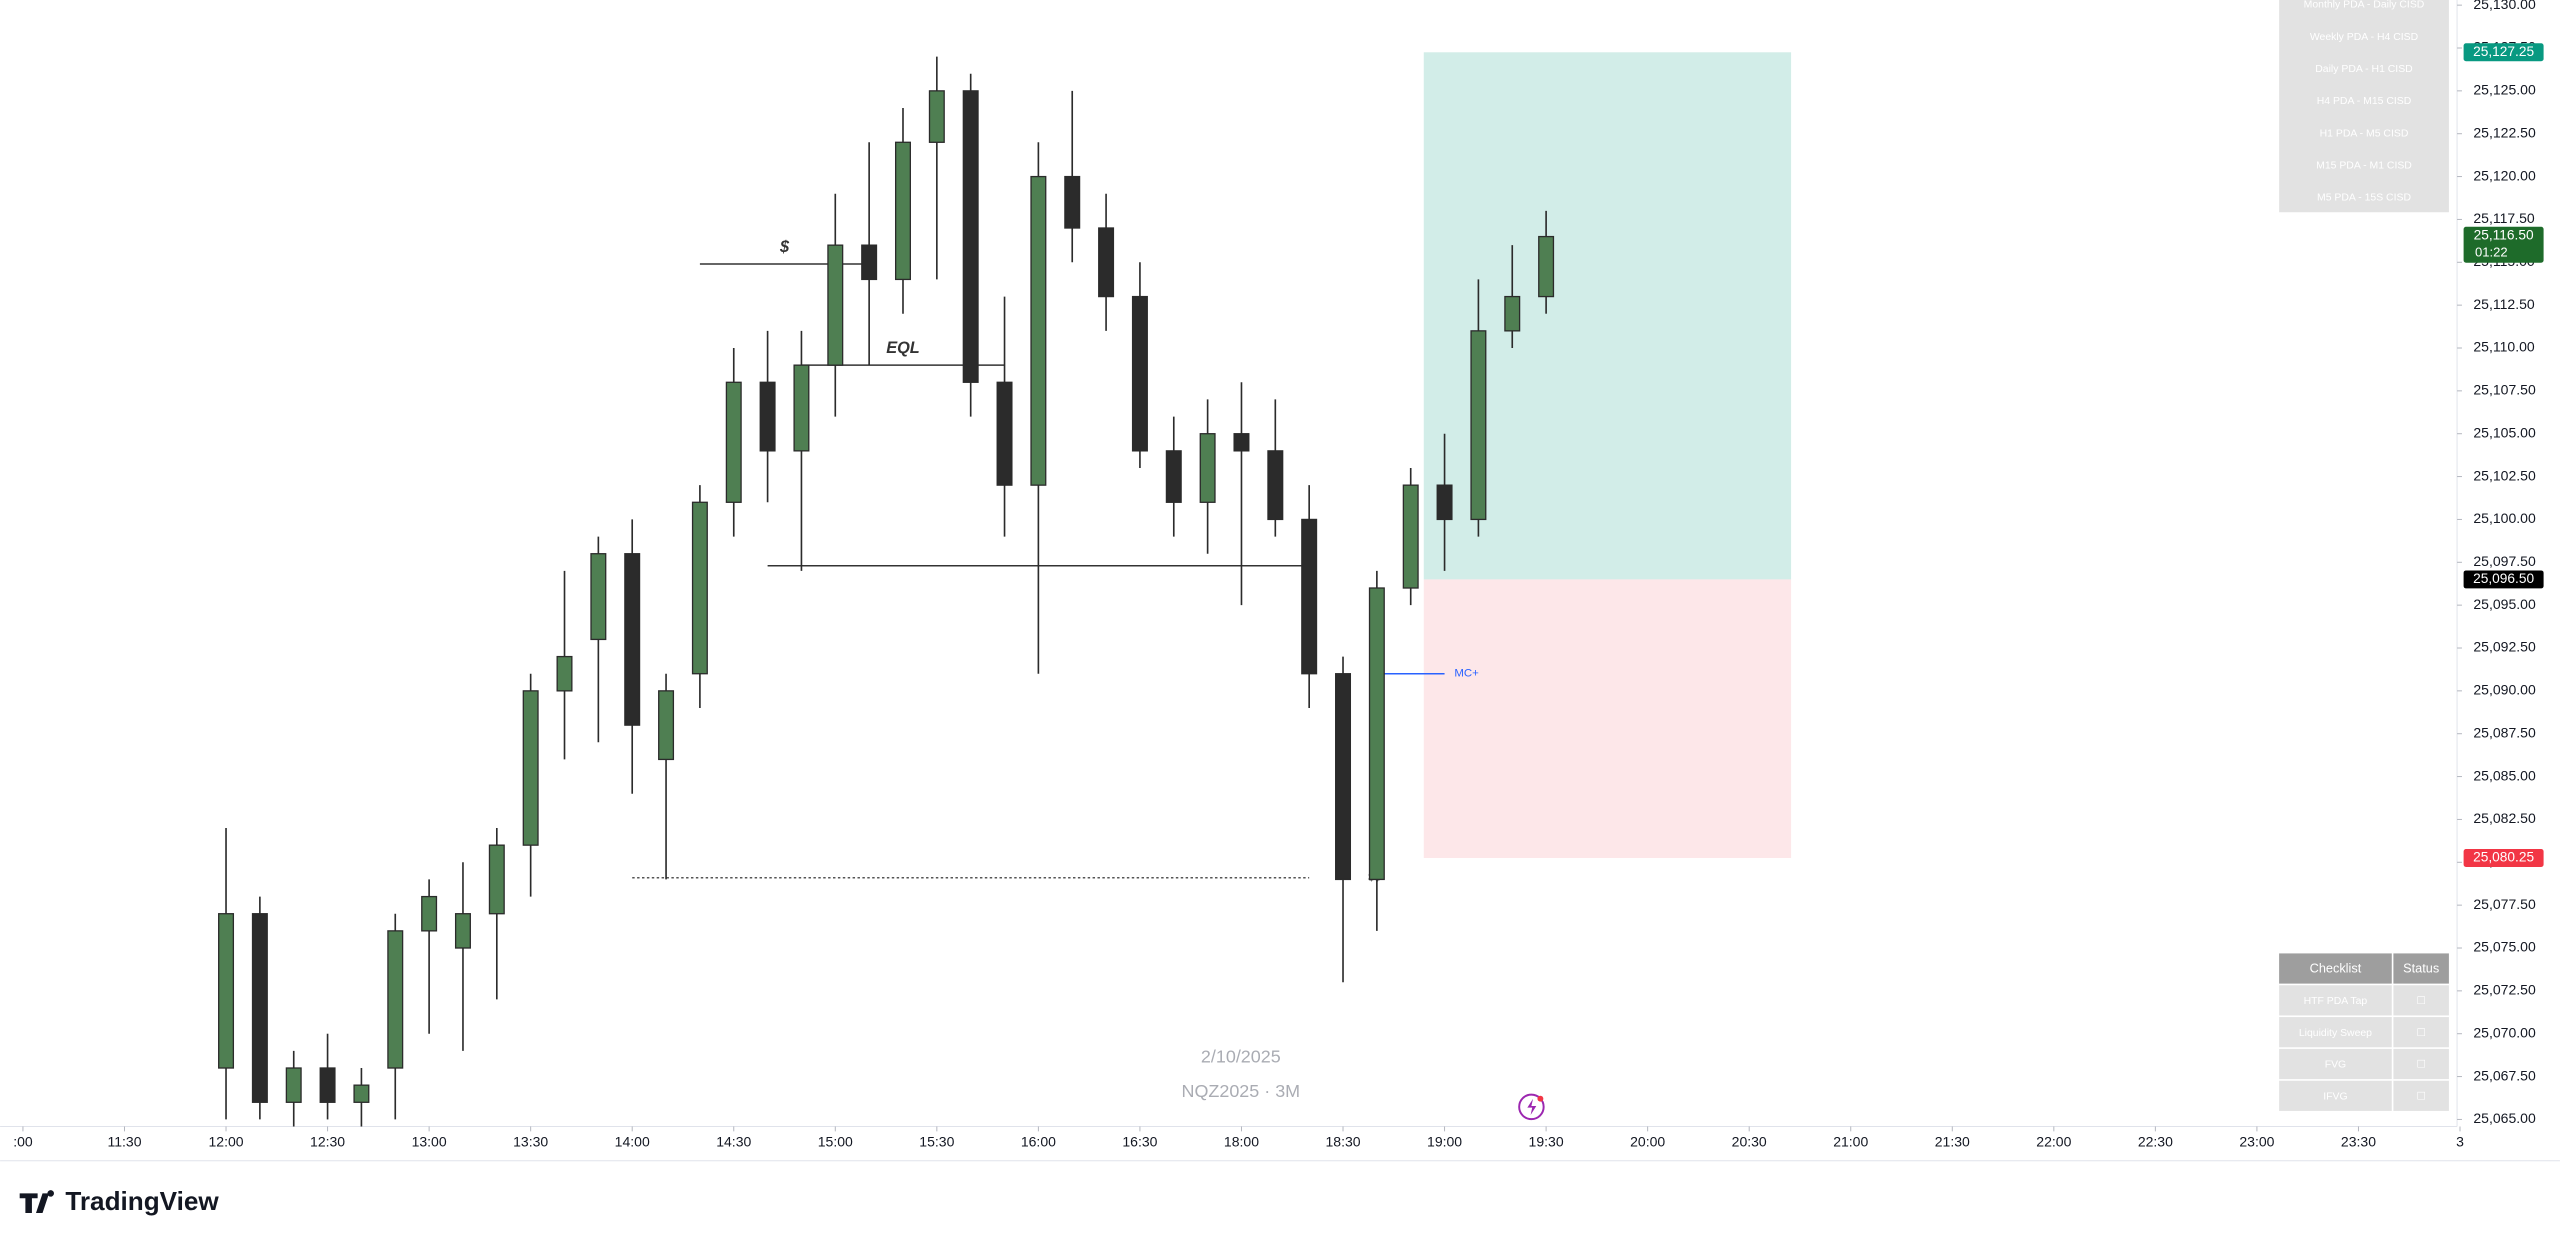 The height and width of the screenshot is (1244, 2560). Describe the element at coordinates (903, 348) in the screenshot. I see `level-label: EQL` at that location.